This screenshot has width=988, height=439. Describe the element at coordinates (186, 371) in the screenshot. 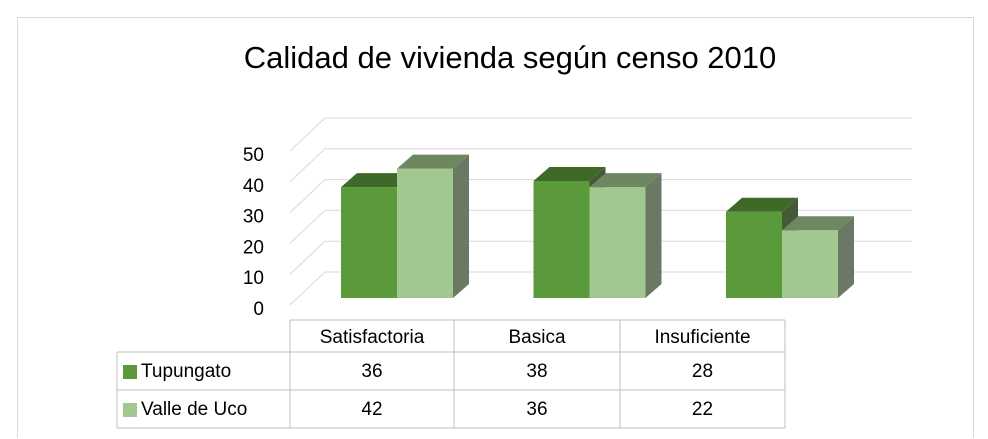

I see `legend-label: Tupungato` at that location.